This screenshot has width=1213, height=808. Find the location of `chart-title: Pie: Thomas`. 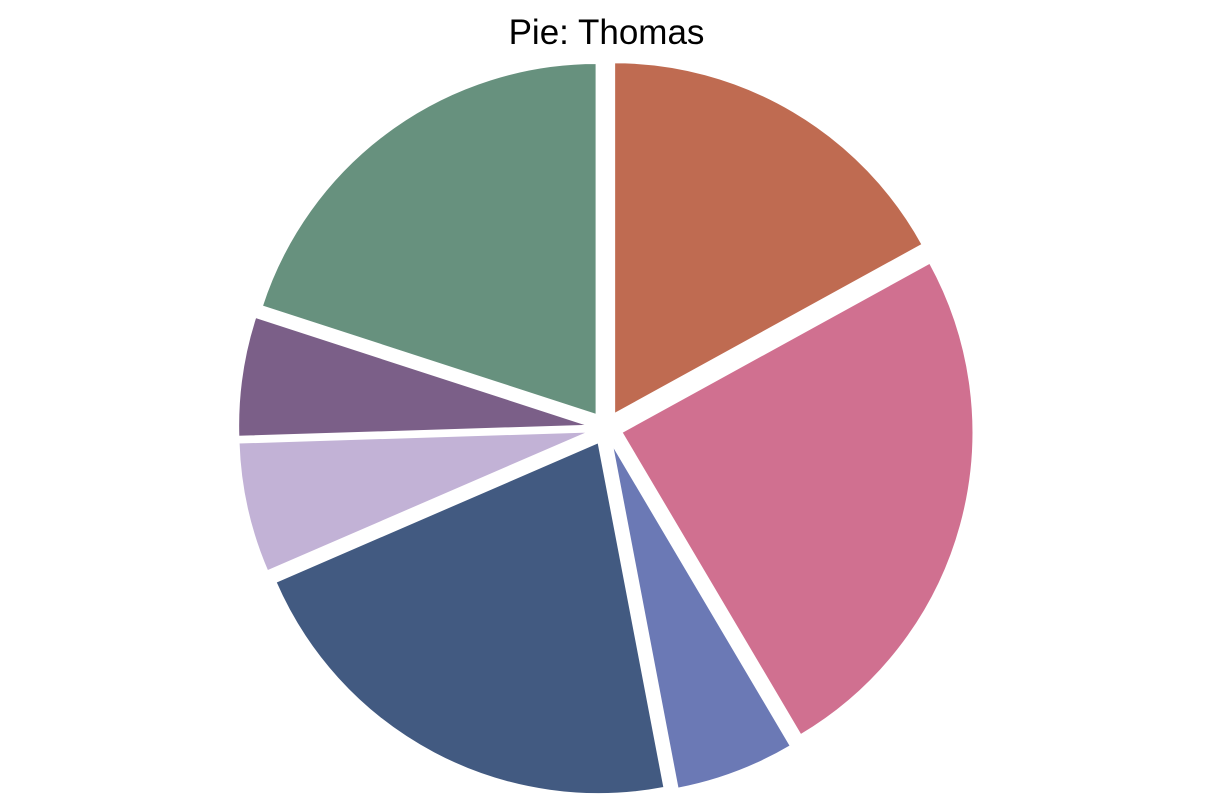

chart-title: Pie: Thomas is located at coordinates (606, 32).